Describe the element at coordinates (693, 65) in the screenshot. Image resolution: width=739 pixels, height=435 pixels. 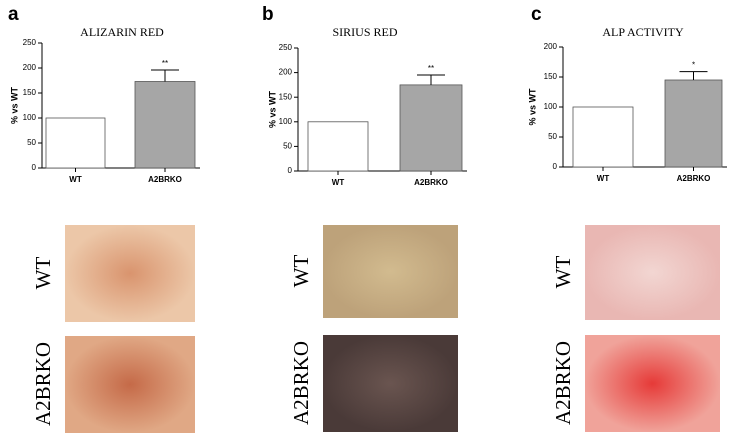
I see `significance-label: *` at that location.